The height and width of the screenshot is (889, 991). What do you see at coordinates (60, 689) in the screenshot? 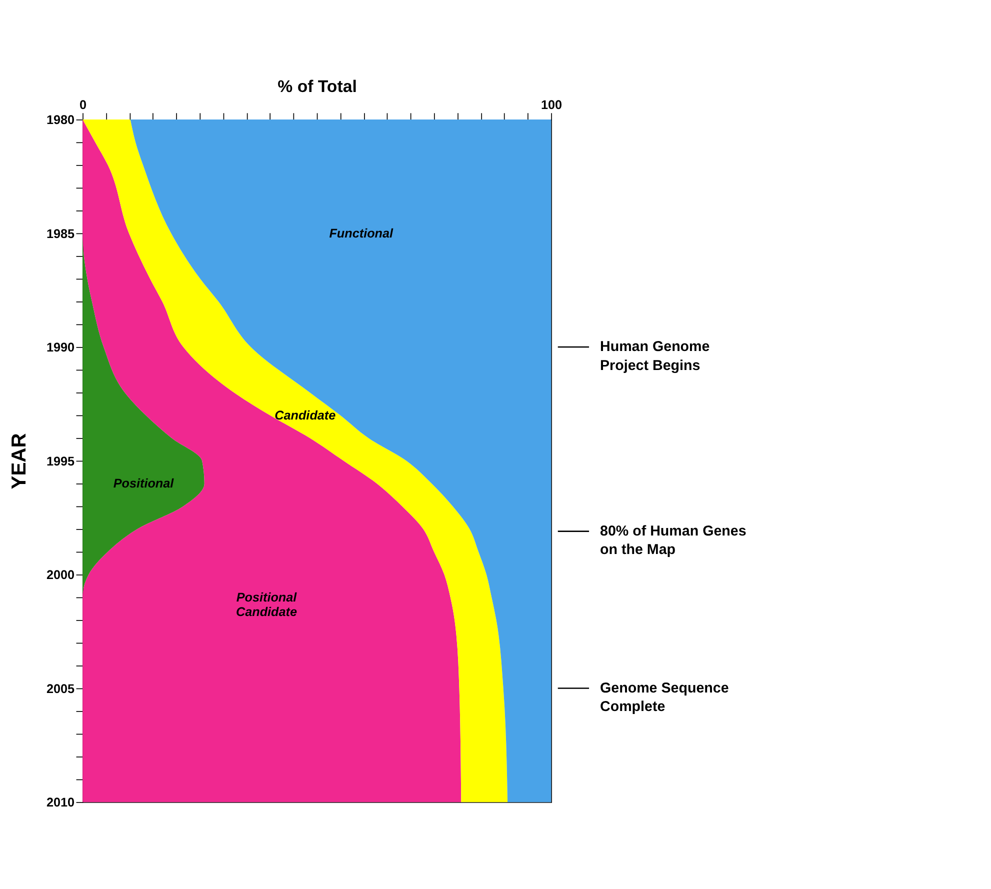
I see `y-tick-label: 2005` at bounding box center [60, 689].